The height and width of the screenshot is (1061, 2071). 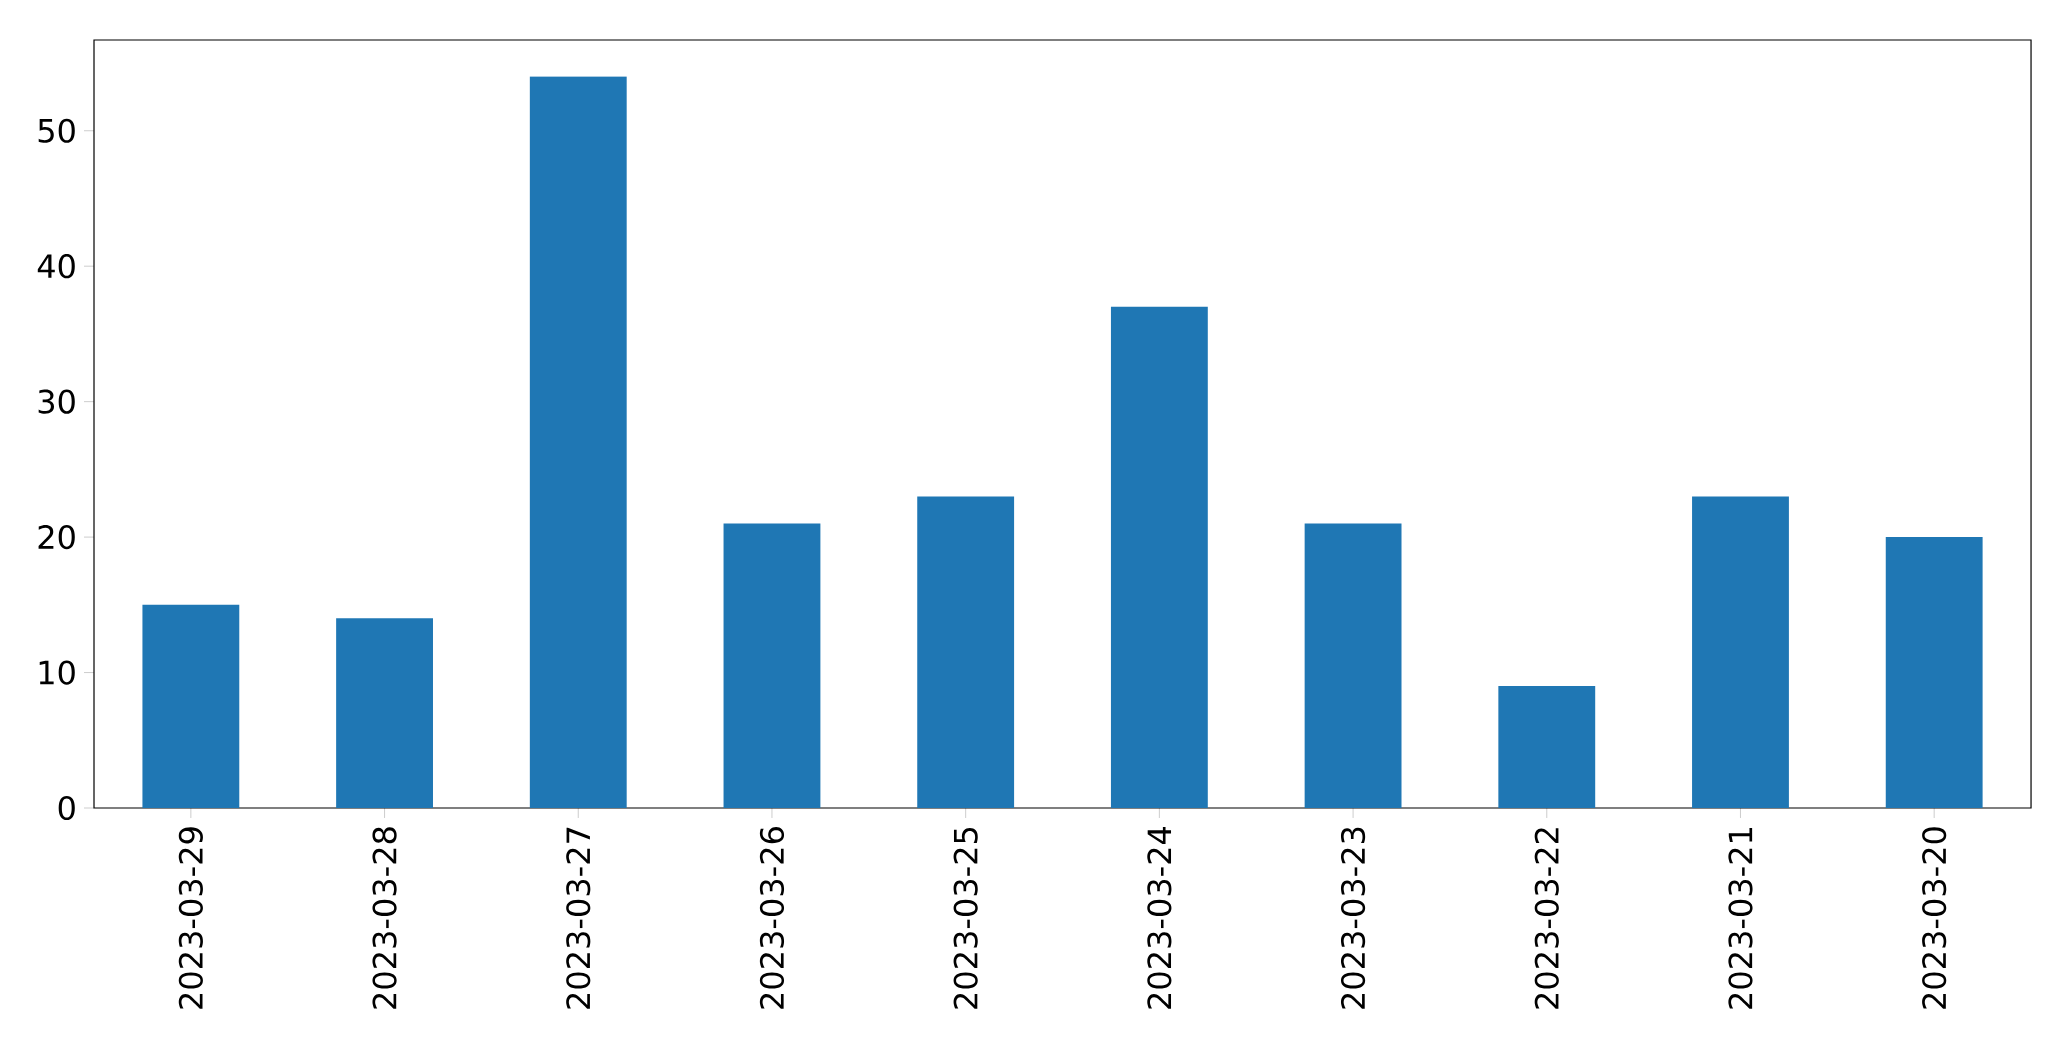 What do you see at coordinates (57, 672) in the screenshot?
I see `y-tick-label: 10` at bounding box center [57, 672].